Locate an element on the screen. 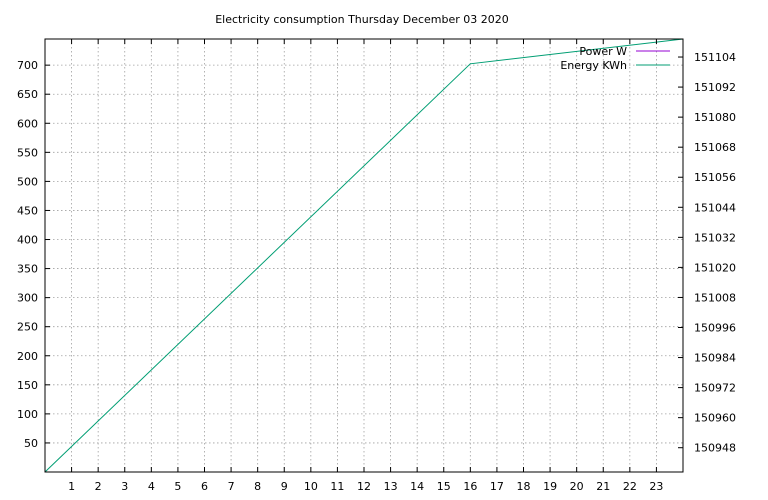 The width and height of the screenshot is (768, 500). y2-tick-label: 150948 is located at coordinates (715, 448).